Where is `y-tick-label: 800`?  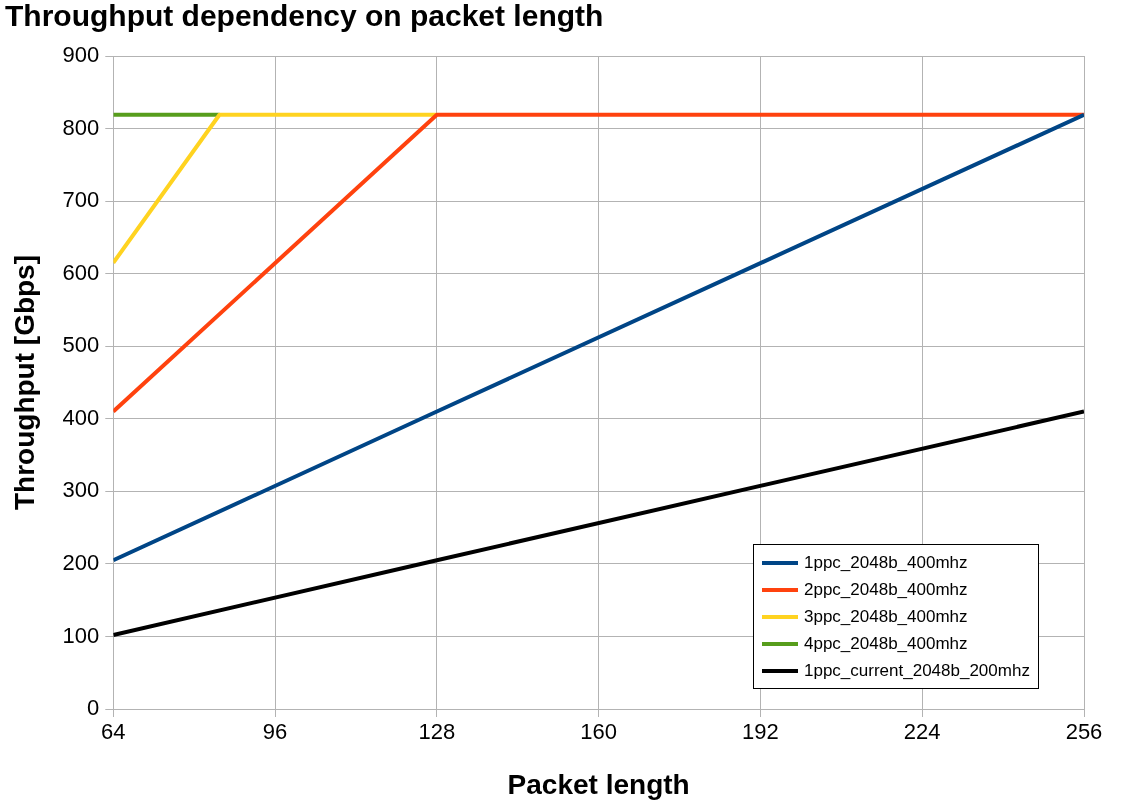
y-tick-label: 800 is located at coordinates (81, 127).